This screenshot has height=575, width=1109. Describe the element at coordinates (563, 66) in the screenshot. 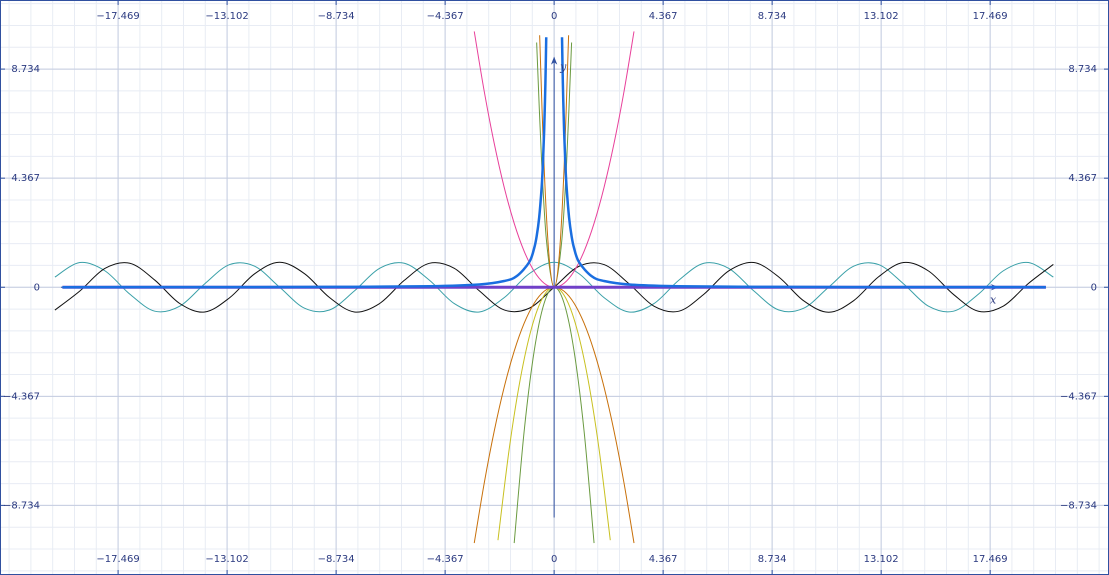

I see `y-axis-label: y` at that location.